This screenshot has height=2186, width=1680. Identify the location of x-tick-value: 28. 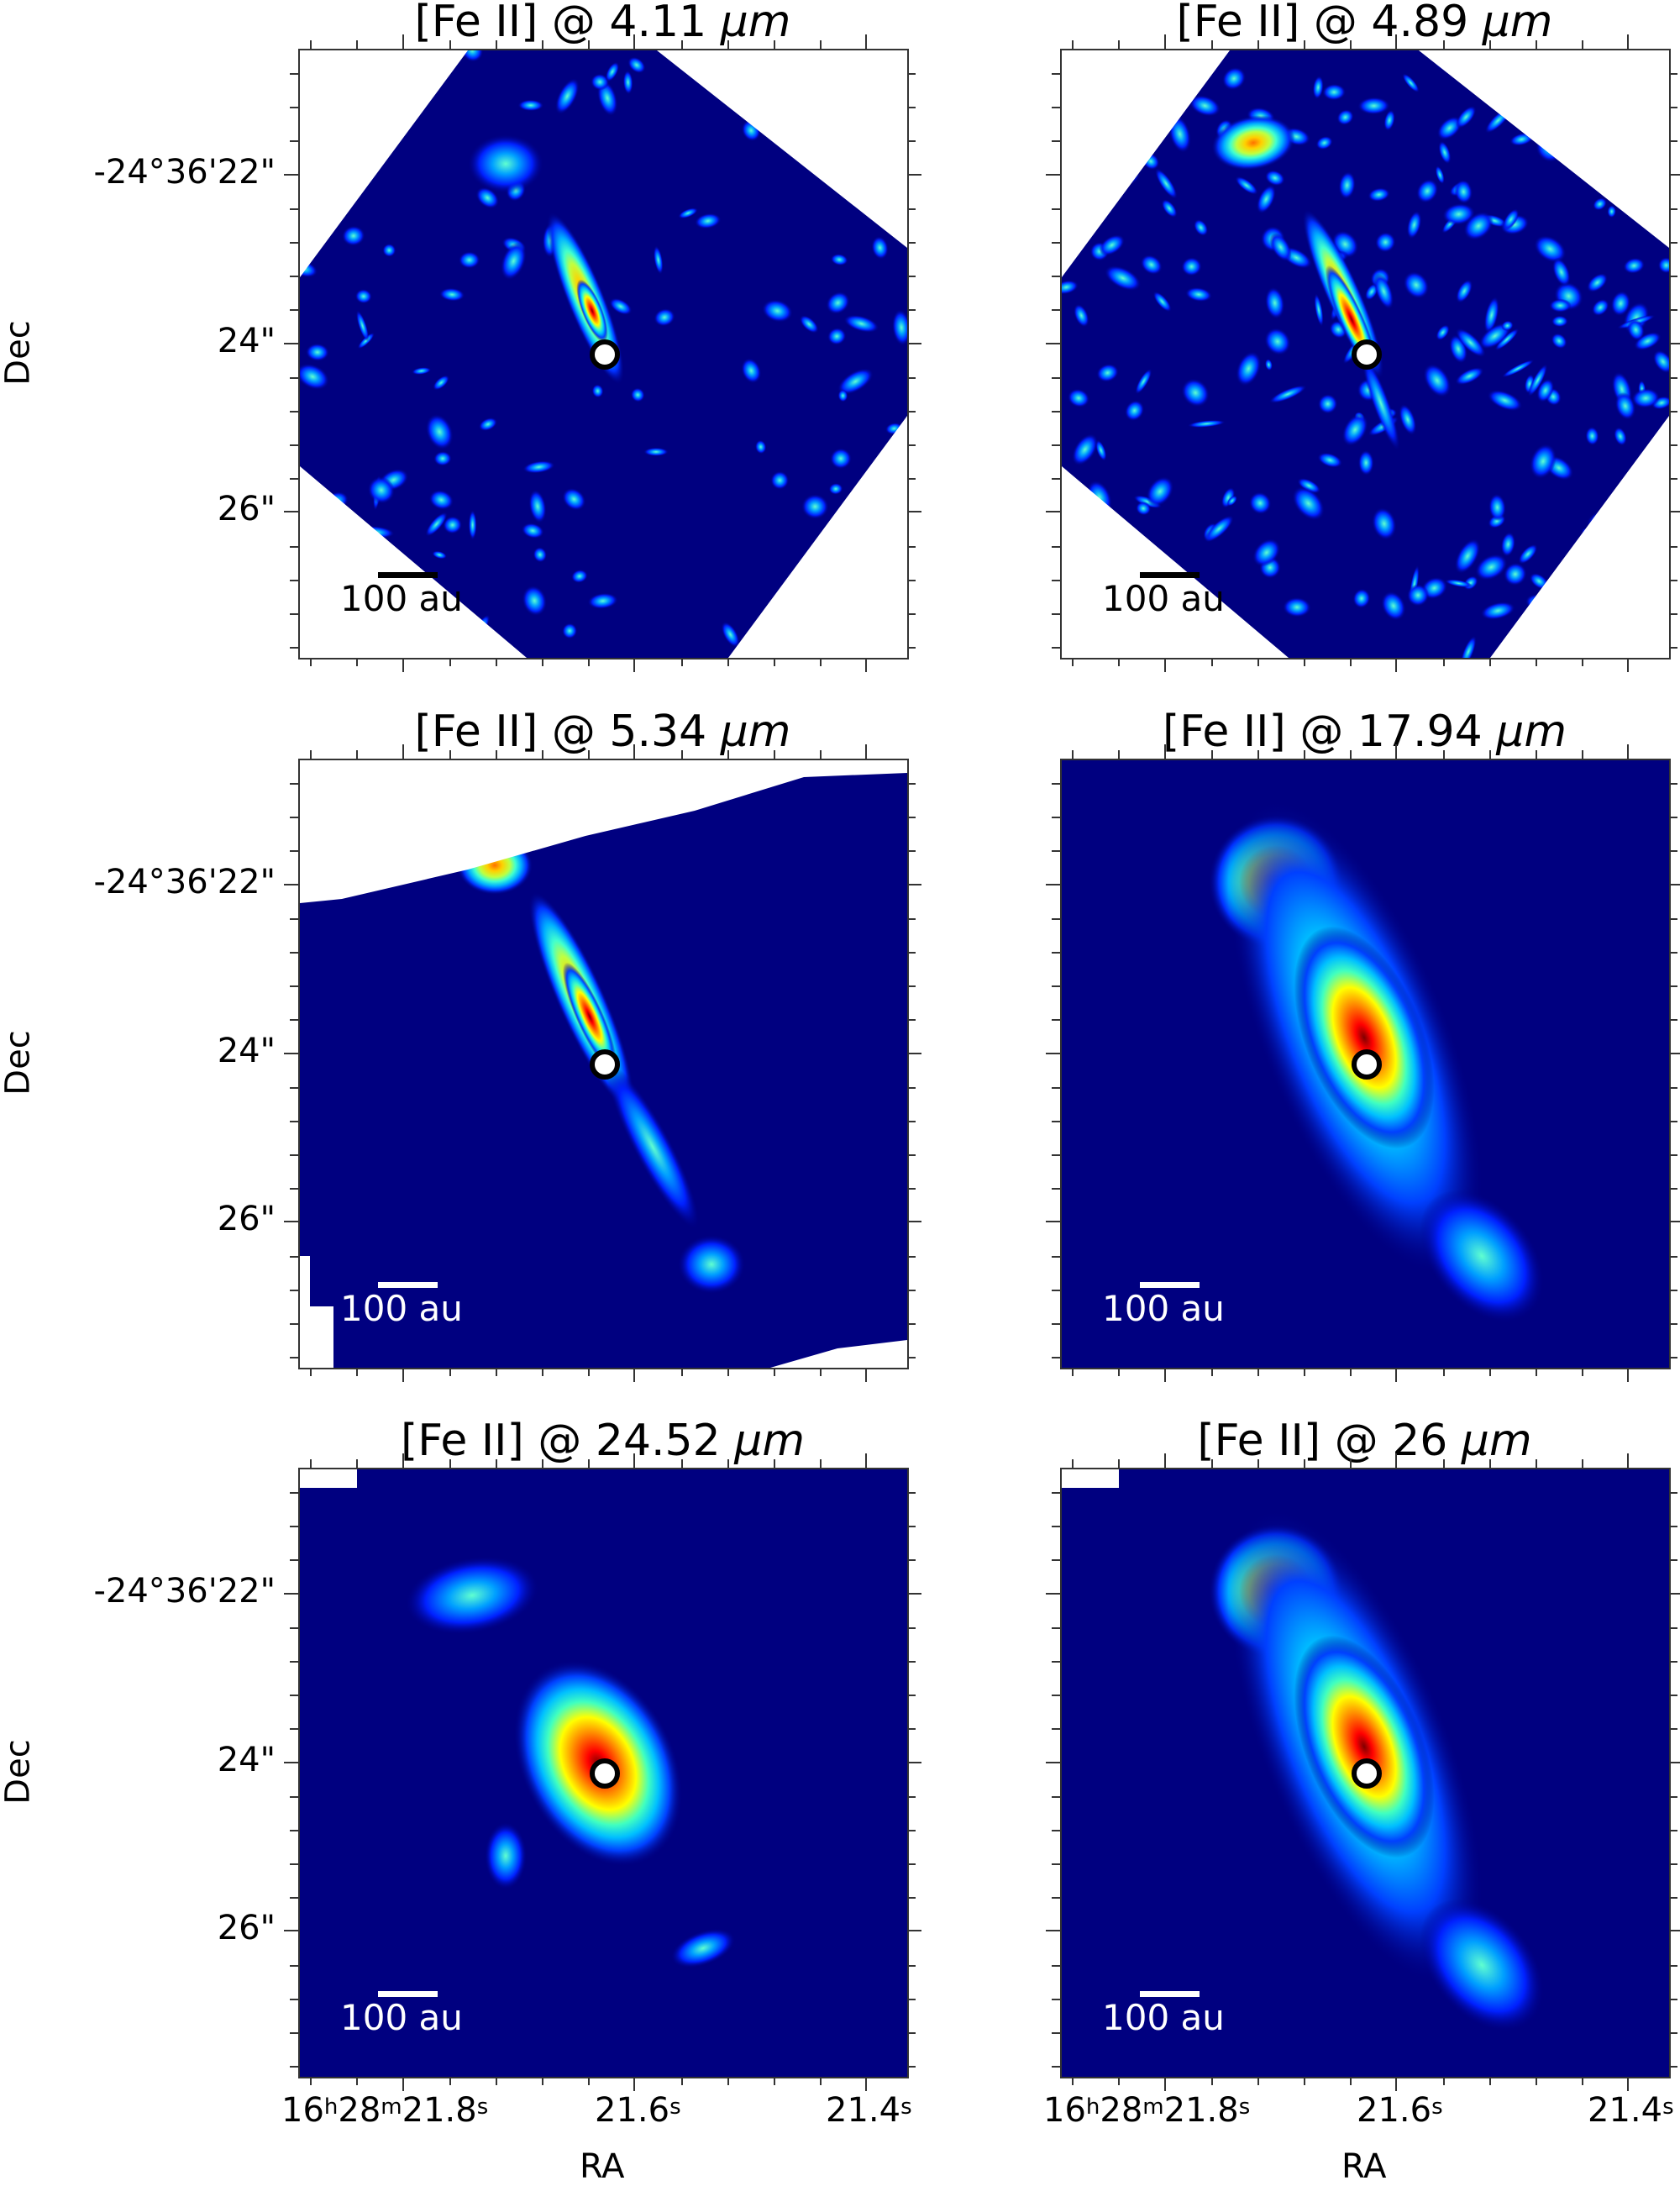
(359, 2110).